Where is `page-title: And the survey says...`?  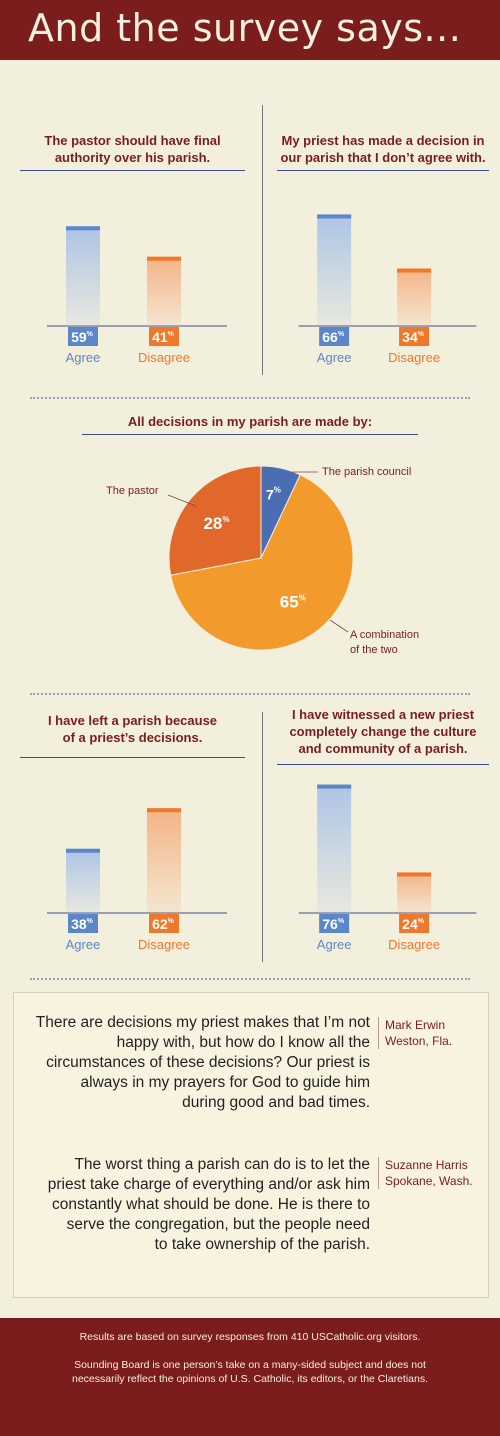
page-title: And the survey says... is located at coordinates (245, 28).